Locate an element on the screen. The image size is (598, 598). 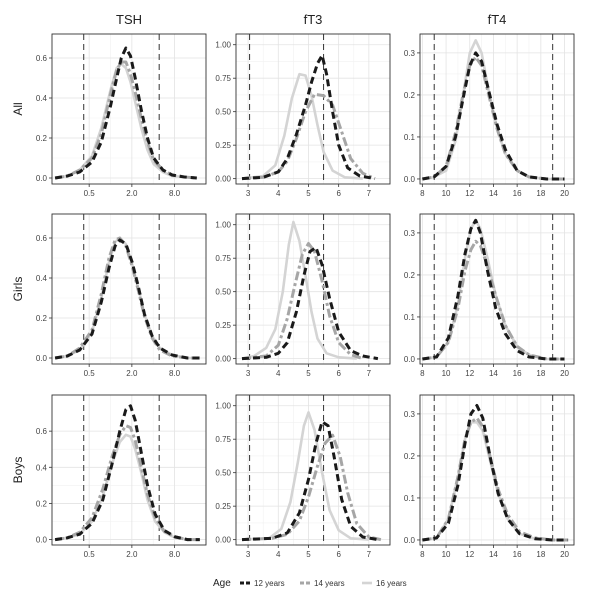
panel-girls-ft4: 8 10 12 14 16 18 20 0.0 0.1 0.2 0.3 is located at coordinates (489, 295).